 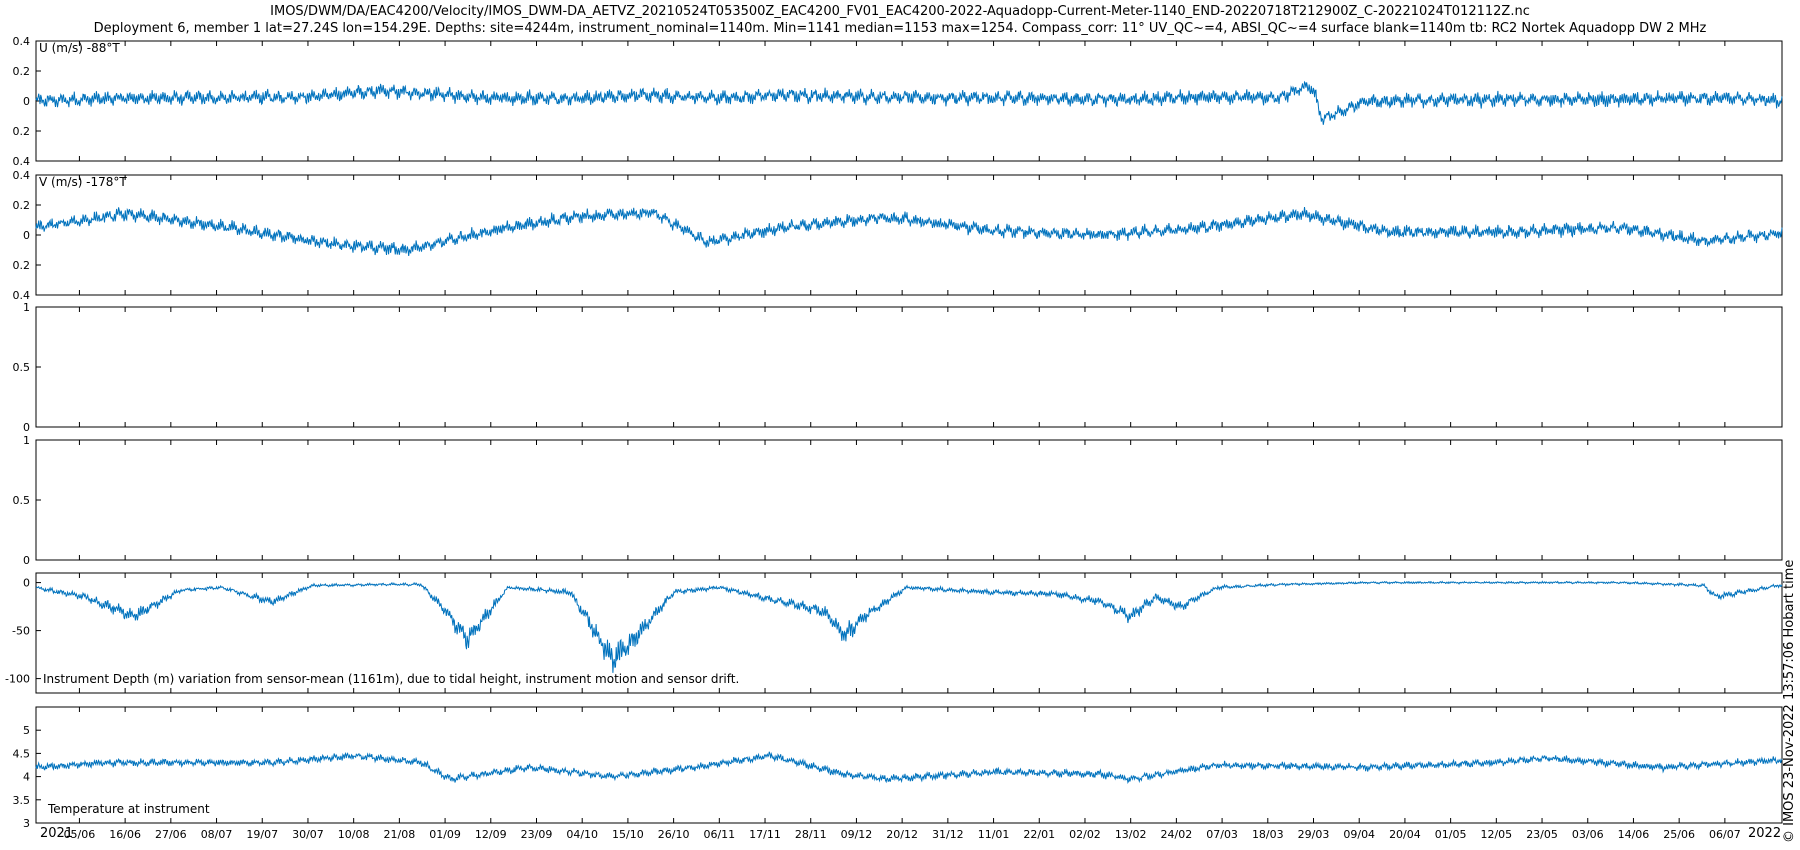 I want to click on x-tick-label: 15/10, so click(x=628, y=834).